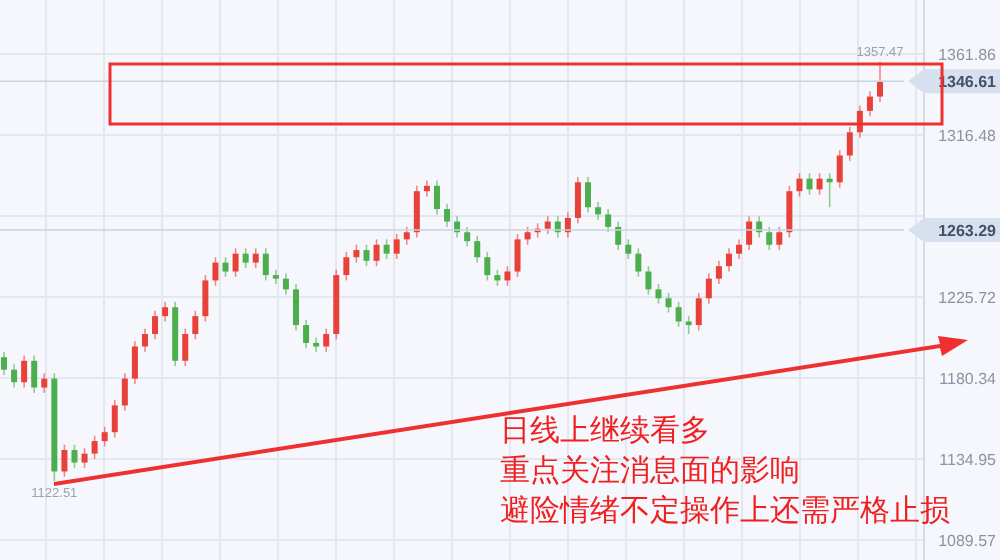 The width and height of the screenshot is (1000, 560). I want to click on candlestick, so click(426, 188).